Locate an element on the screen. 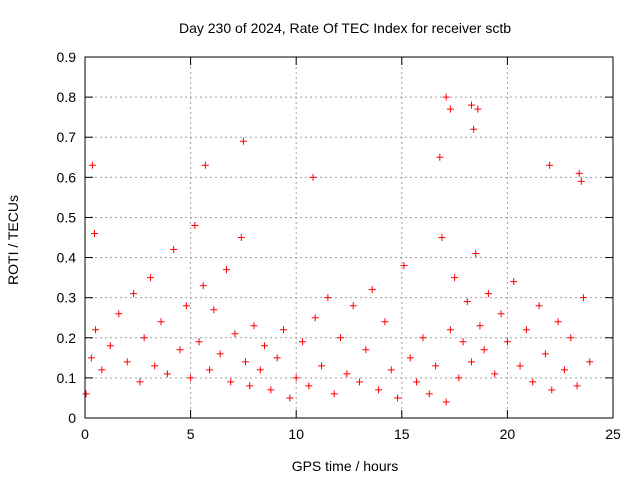 The height and width of the screenshot is (480, 640). y-tick-label: 0.1 is located at coordinates (67, 378).